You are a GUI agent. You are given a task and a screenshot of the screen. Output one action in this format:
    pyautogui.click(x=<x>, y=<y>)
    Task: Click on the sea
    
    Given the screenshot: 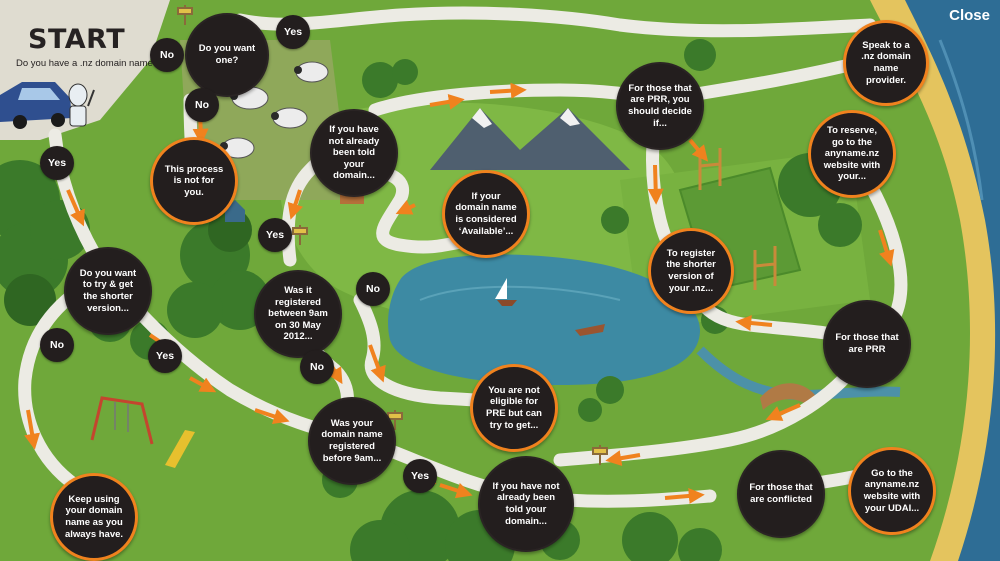 What is the action you would take?
    pyautogui.click(x=952, y=280)
    